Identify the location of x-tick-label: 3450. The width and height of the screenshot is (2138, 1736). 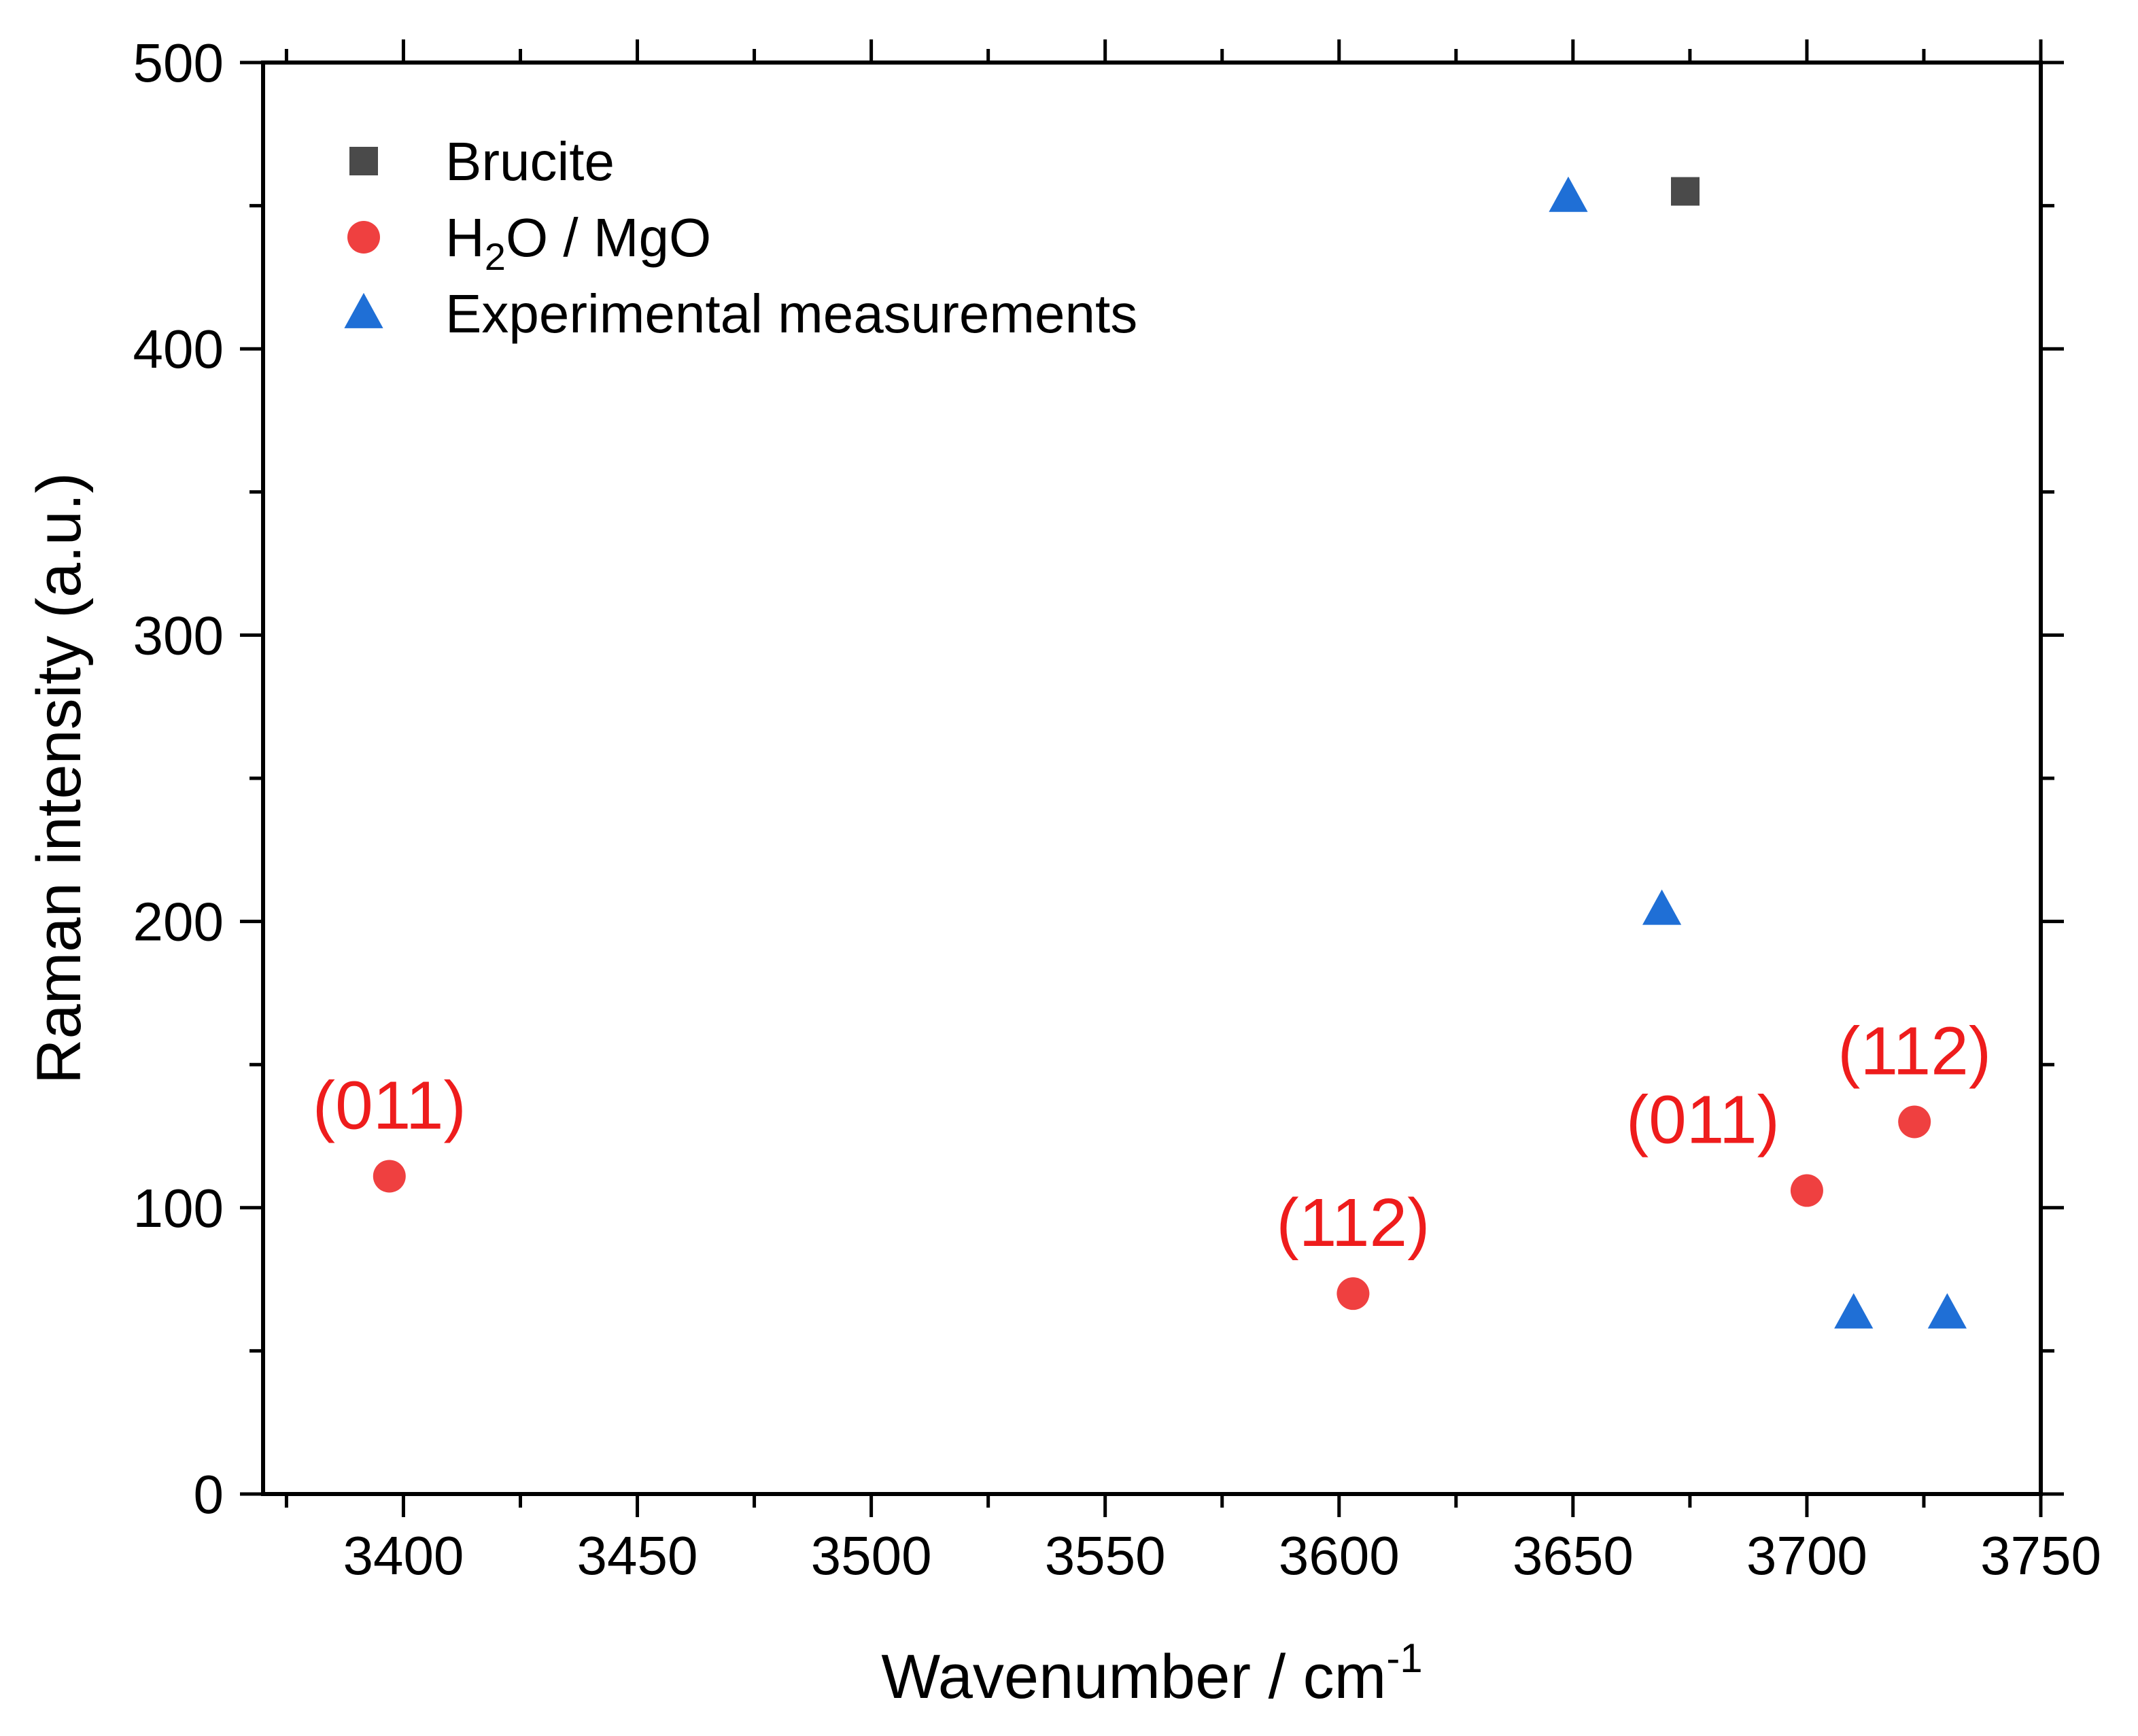
(637, 1555).